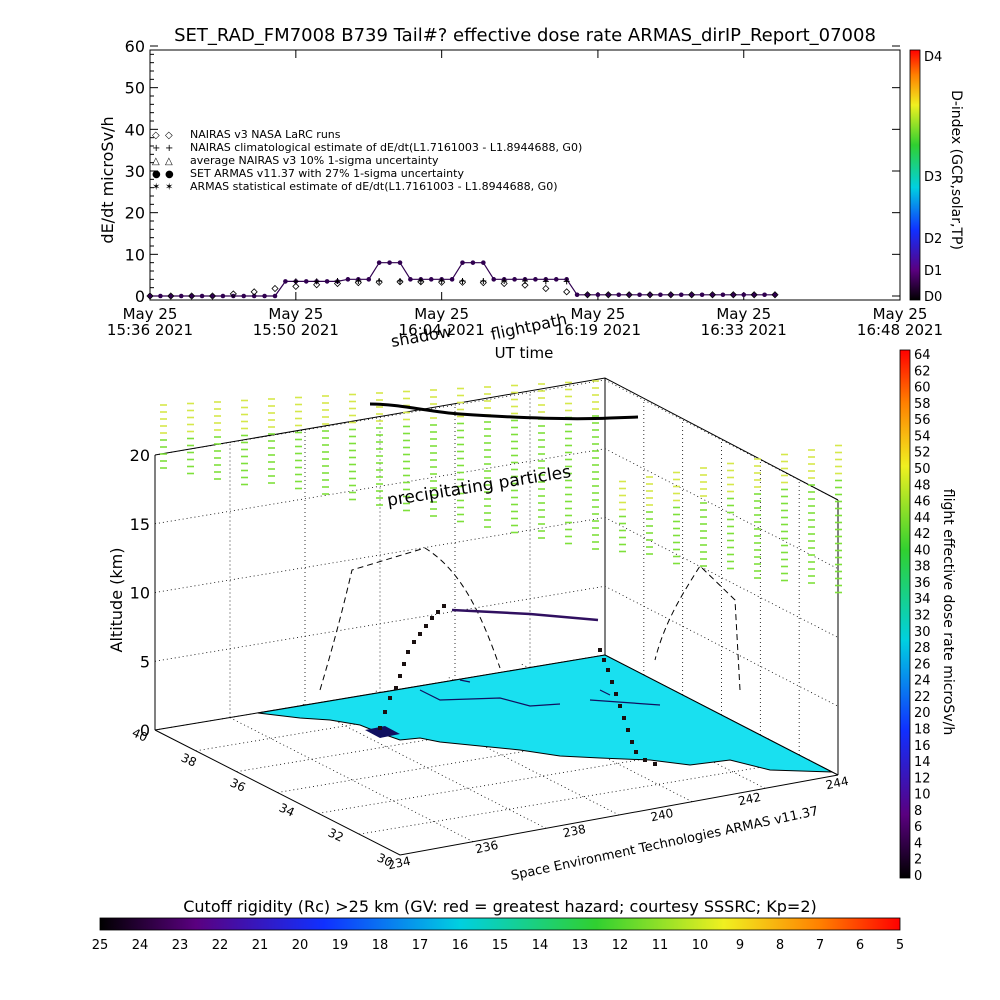 The width and height of the screenshot is (1000, 1000). What do you see at coordinates (922, 697) in the screenshot?
I see `dose-rate-tick-label: 22` at bounding box center [922, 697].